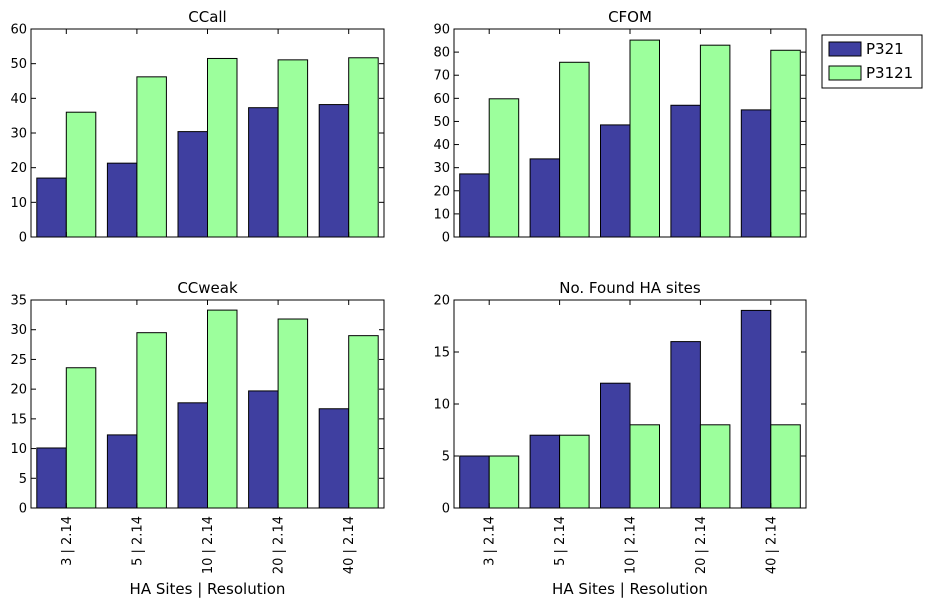 The height and width of the screenshot is (608, 933). Describe the element at coordinates (18, 360) in the screenshot. I see `y-tick-label: 25` at that location.